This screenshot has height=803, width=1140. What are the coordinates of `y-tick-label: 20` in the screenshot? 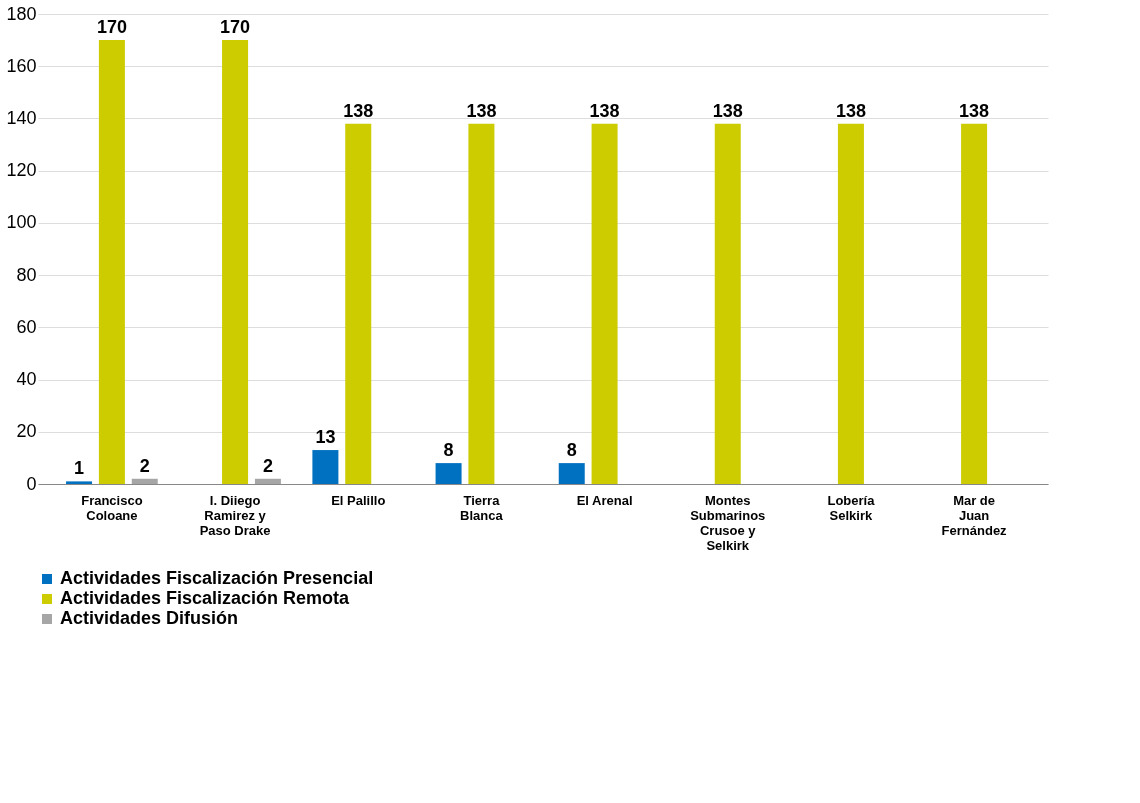 It's located at (26, 431).